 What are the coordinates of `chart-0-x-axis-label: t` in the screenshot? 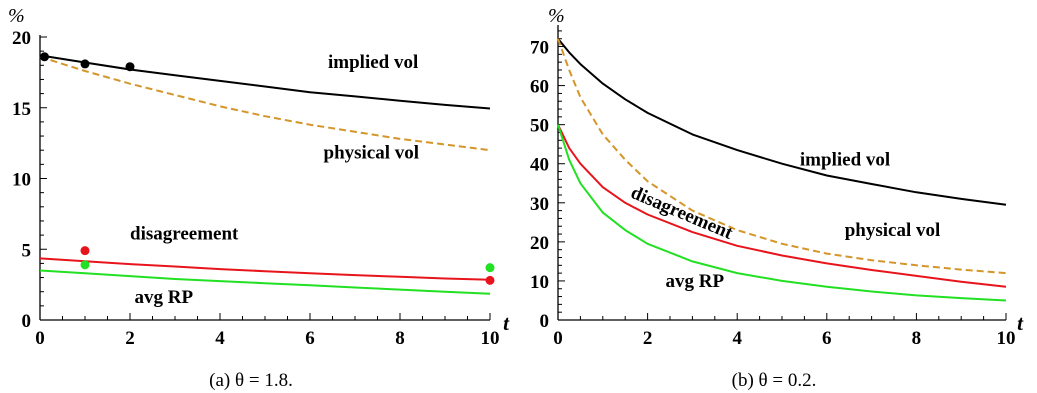 It's located at (506, 323).